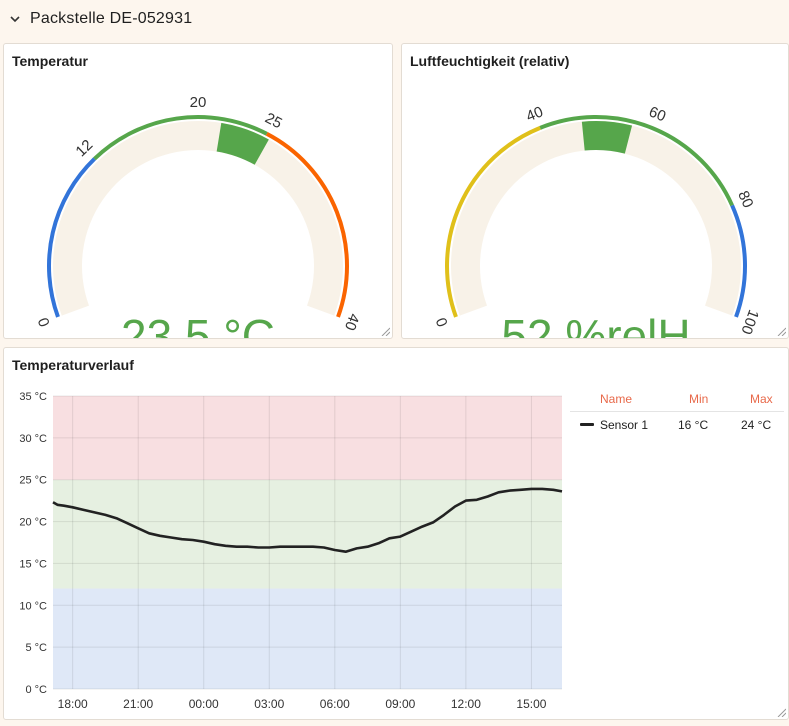 The height and width of the screenshot is (726, 789). Describe the element at coordinates (273, 121) in the screenshot. I see `gauge-tick-label: 25` at that location.